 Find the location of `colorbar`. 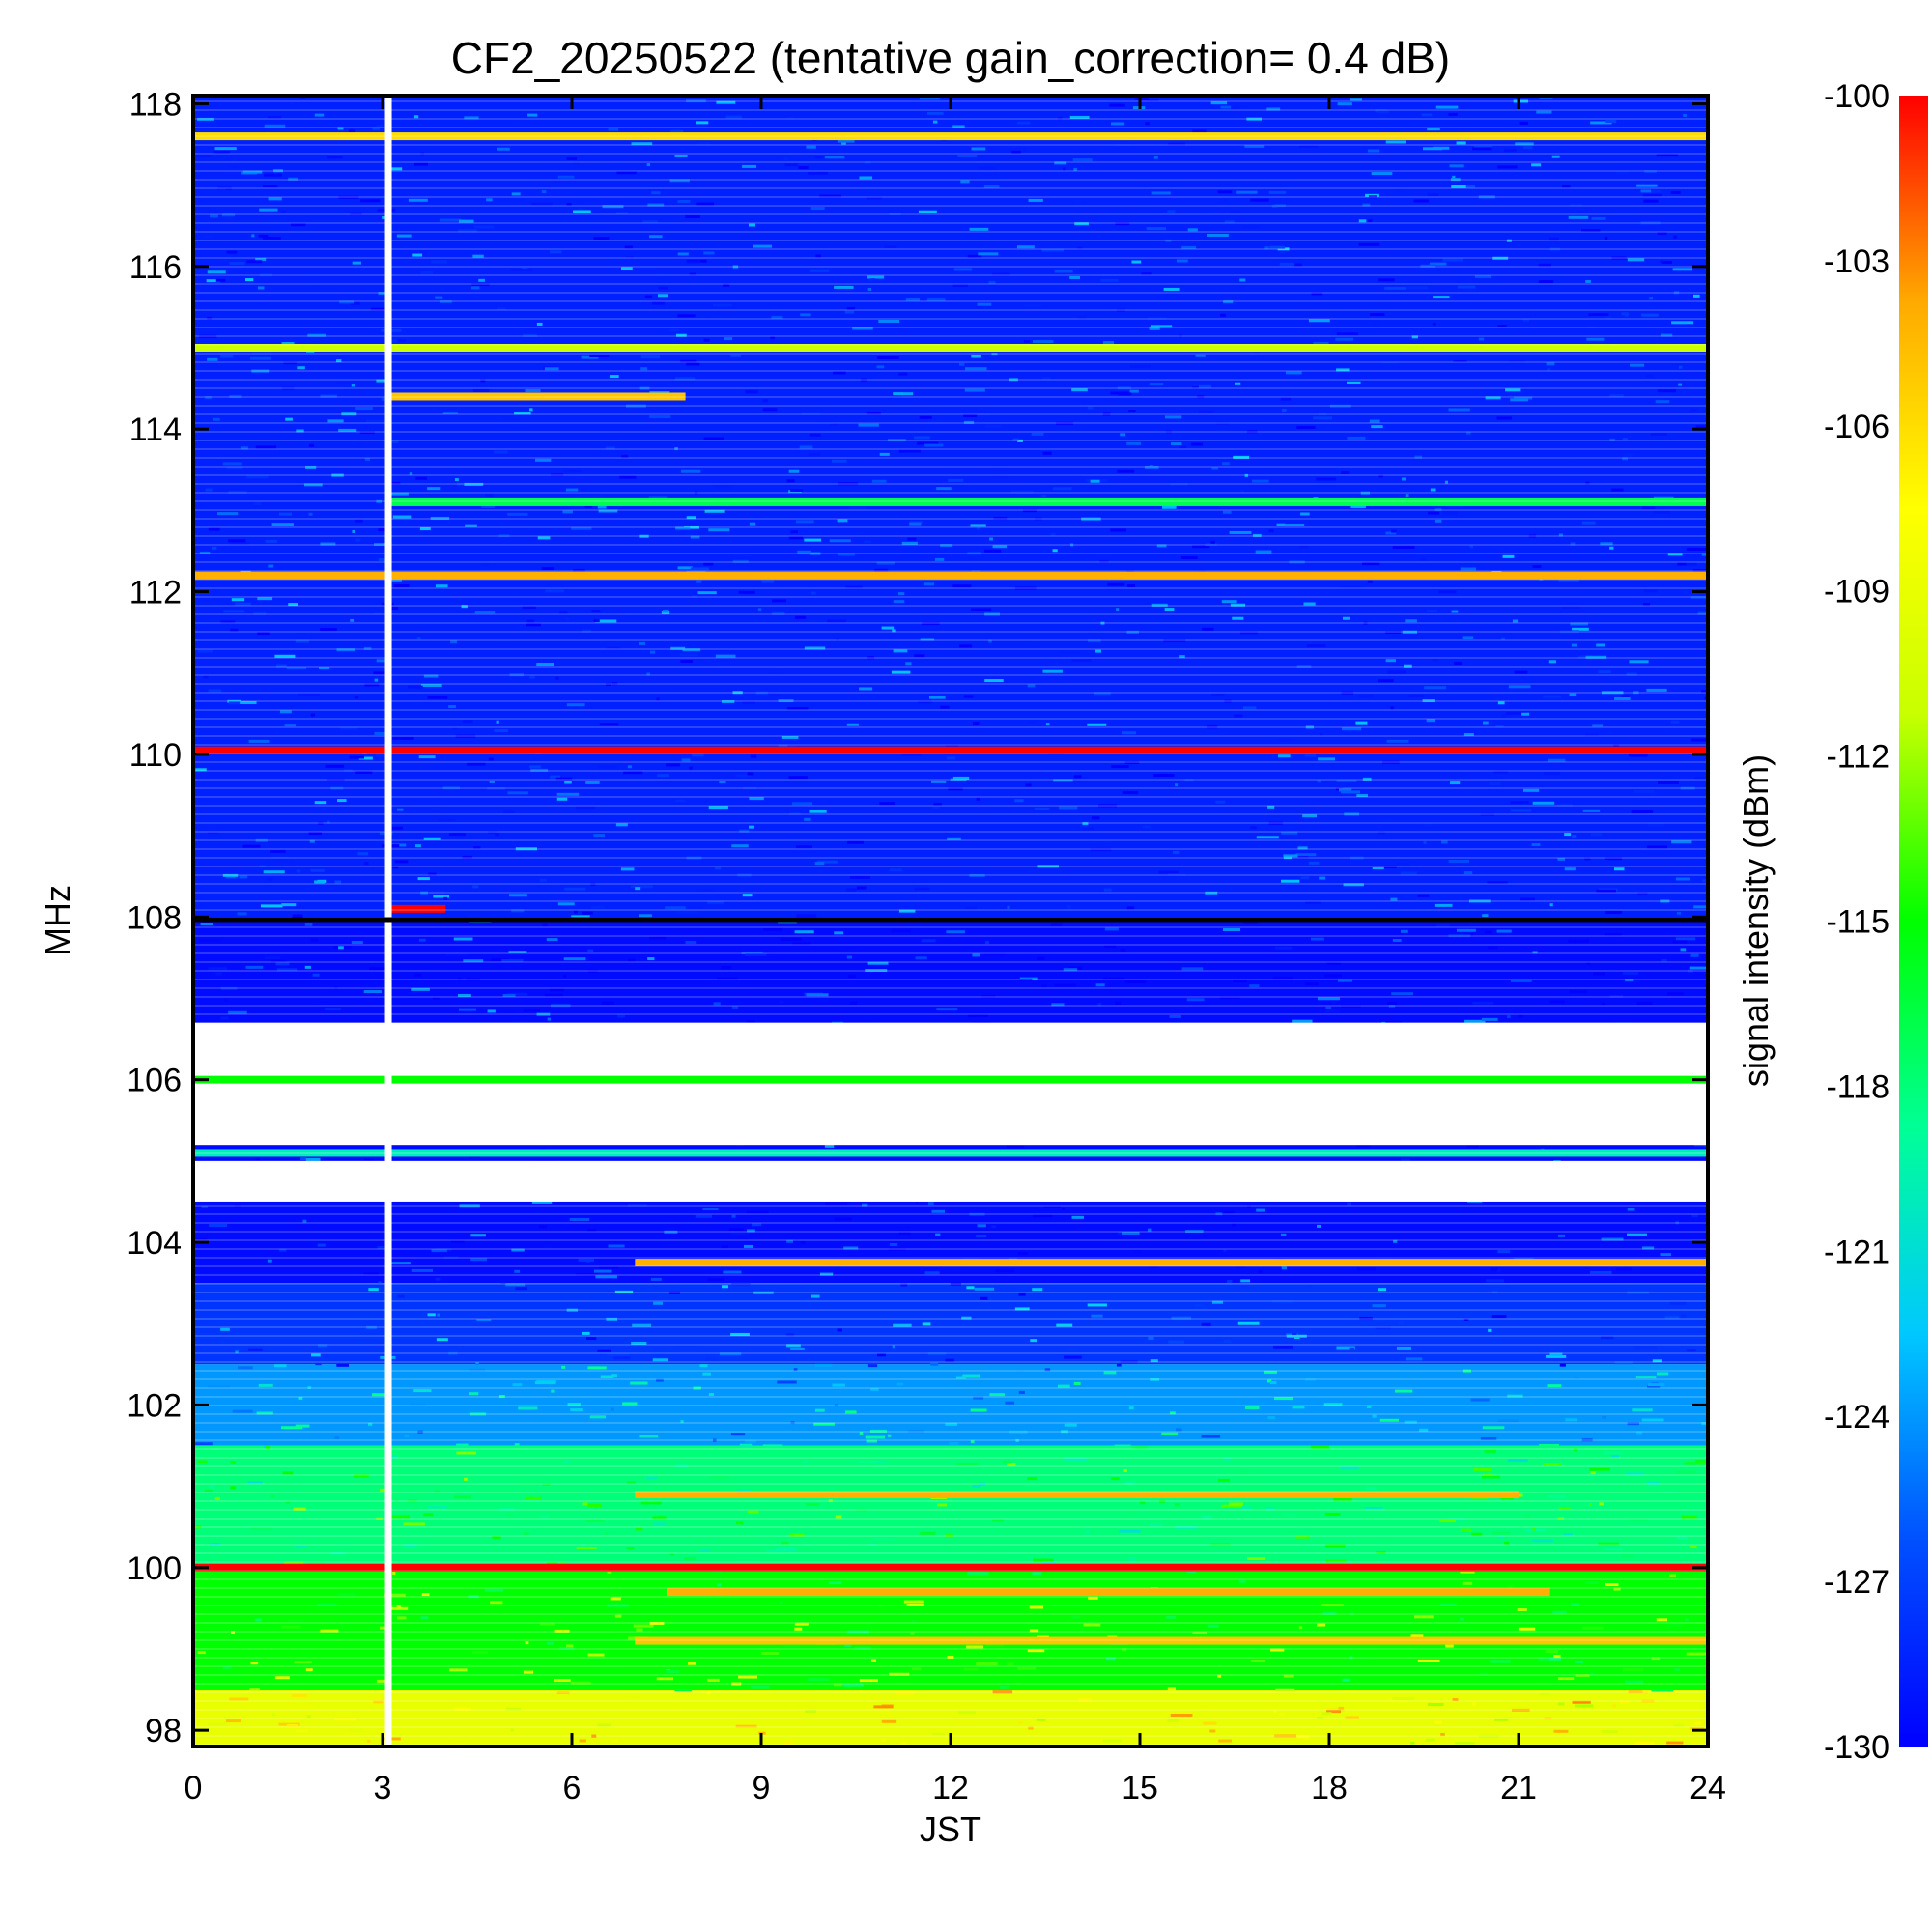

colorbar is located at coordinates (1913, 921).